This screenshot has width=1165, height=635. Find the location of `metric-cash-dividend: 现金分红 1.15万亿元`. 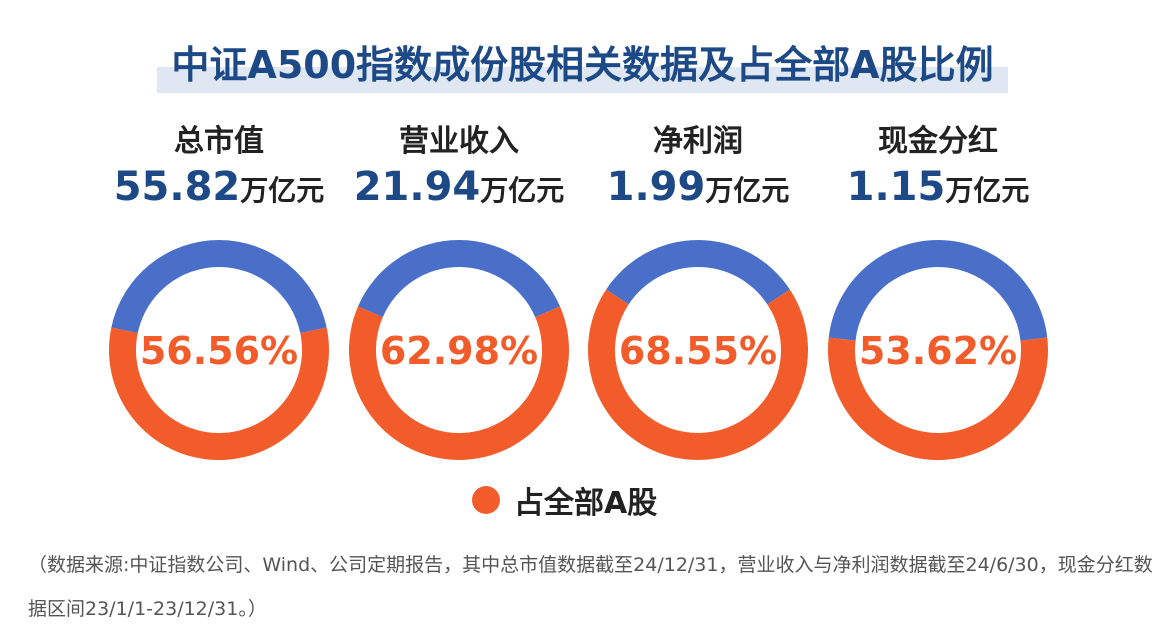

metric-cash-dividend: 现金分红 1.15万亿元 is located at coordinates (938, 171).